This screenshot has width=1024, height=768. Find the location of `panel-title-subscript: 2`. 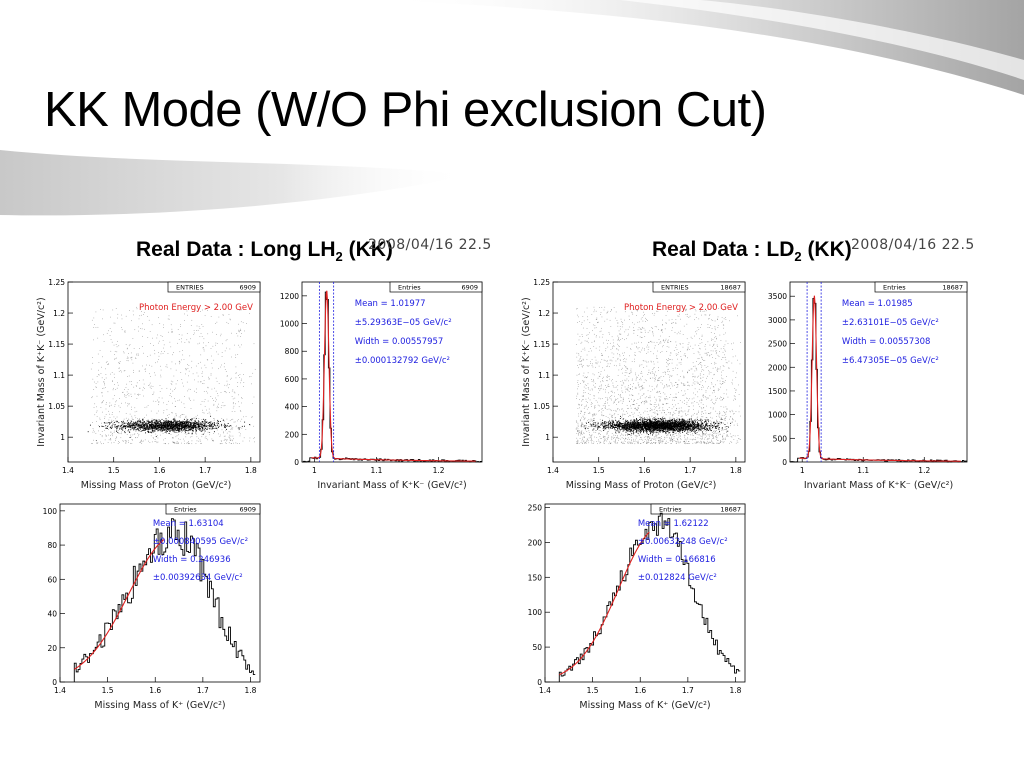

panel-title-subscript: 2 is located at coordinates (339, 257).